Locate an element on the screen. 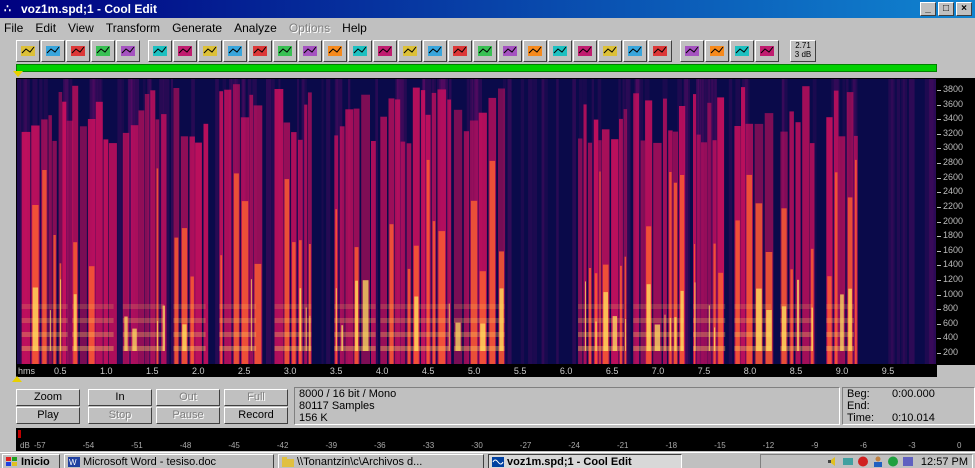  time-label: 2.0 is located at coordinates (198, 371).